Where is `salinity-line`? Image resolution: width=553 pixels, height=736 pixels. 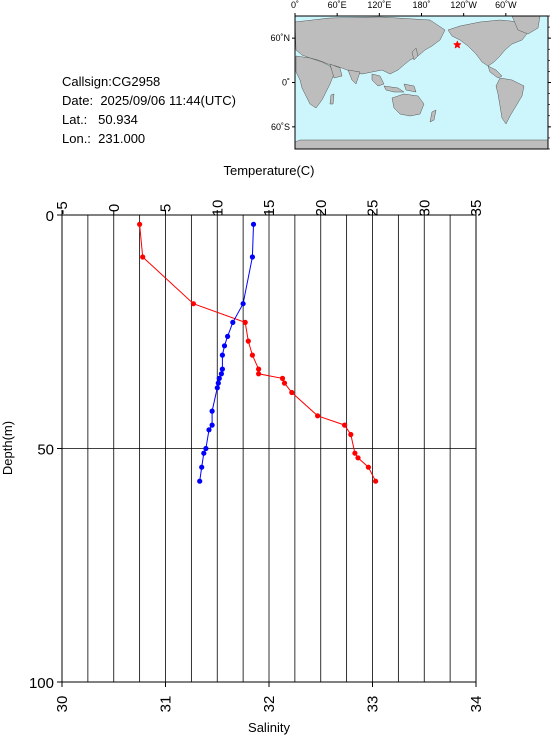
salinity-line is located at coordinates (226, 353).